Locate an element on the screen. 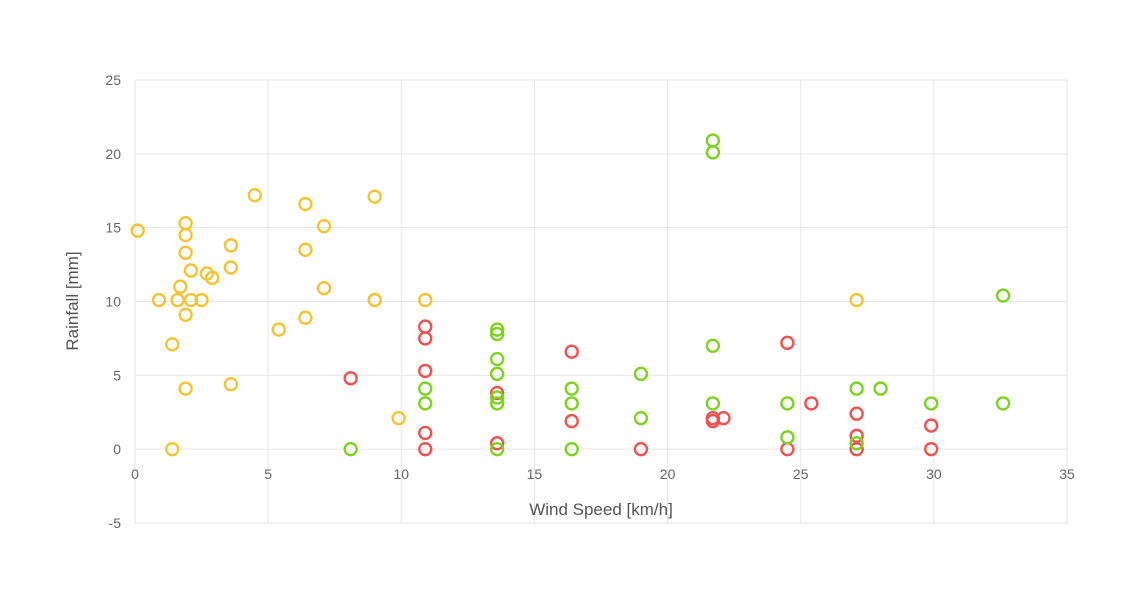 The width and height of the screenshot is (1140, 600). y-tick-label: 0 is located at coordinates (117, 449).